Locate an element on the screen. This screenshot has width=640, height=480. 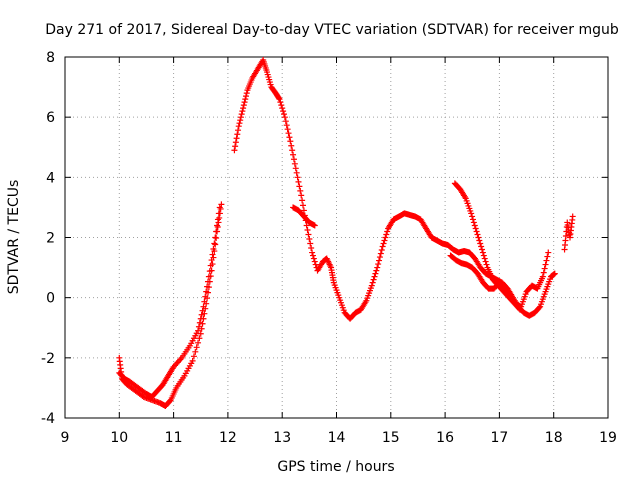
x-tick-label: 15 is located at coordinates (391, 438).